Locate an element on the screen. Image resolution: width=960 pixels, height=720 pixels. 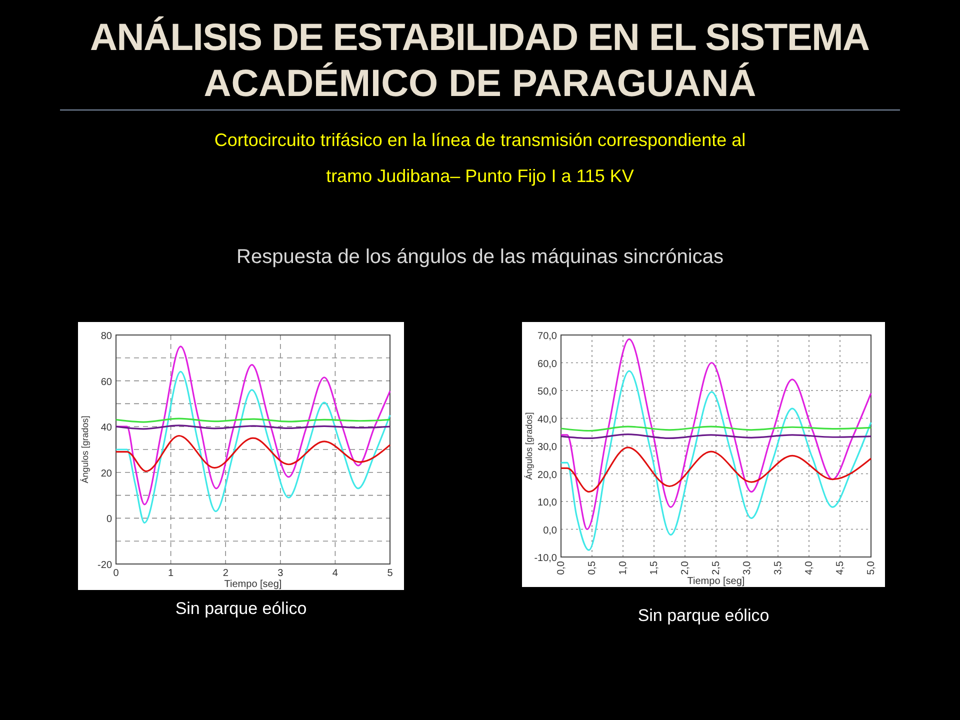
x-tick-label: 2 is located at coordinates (225, 573).